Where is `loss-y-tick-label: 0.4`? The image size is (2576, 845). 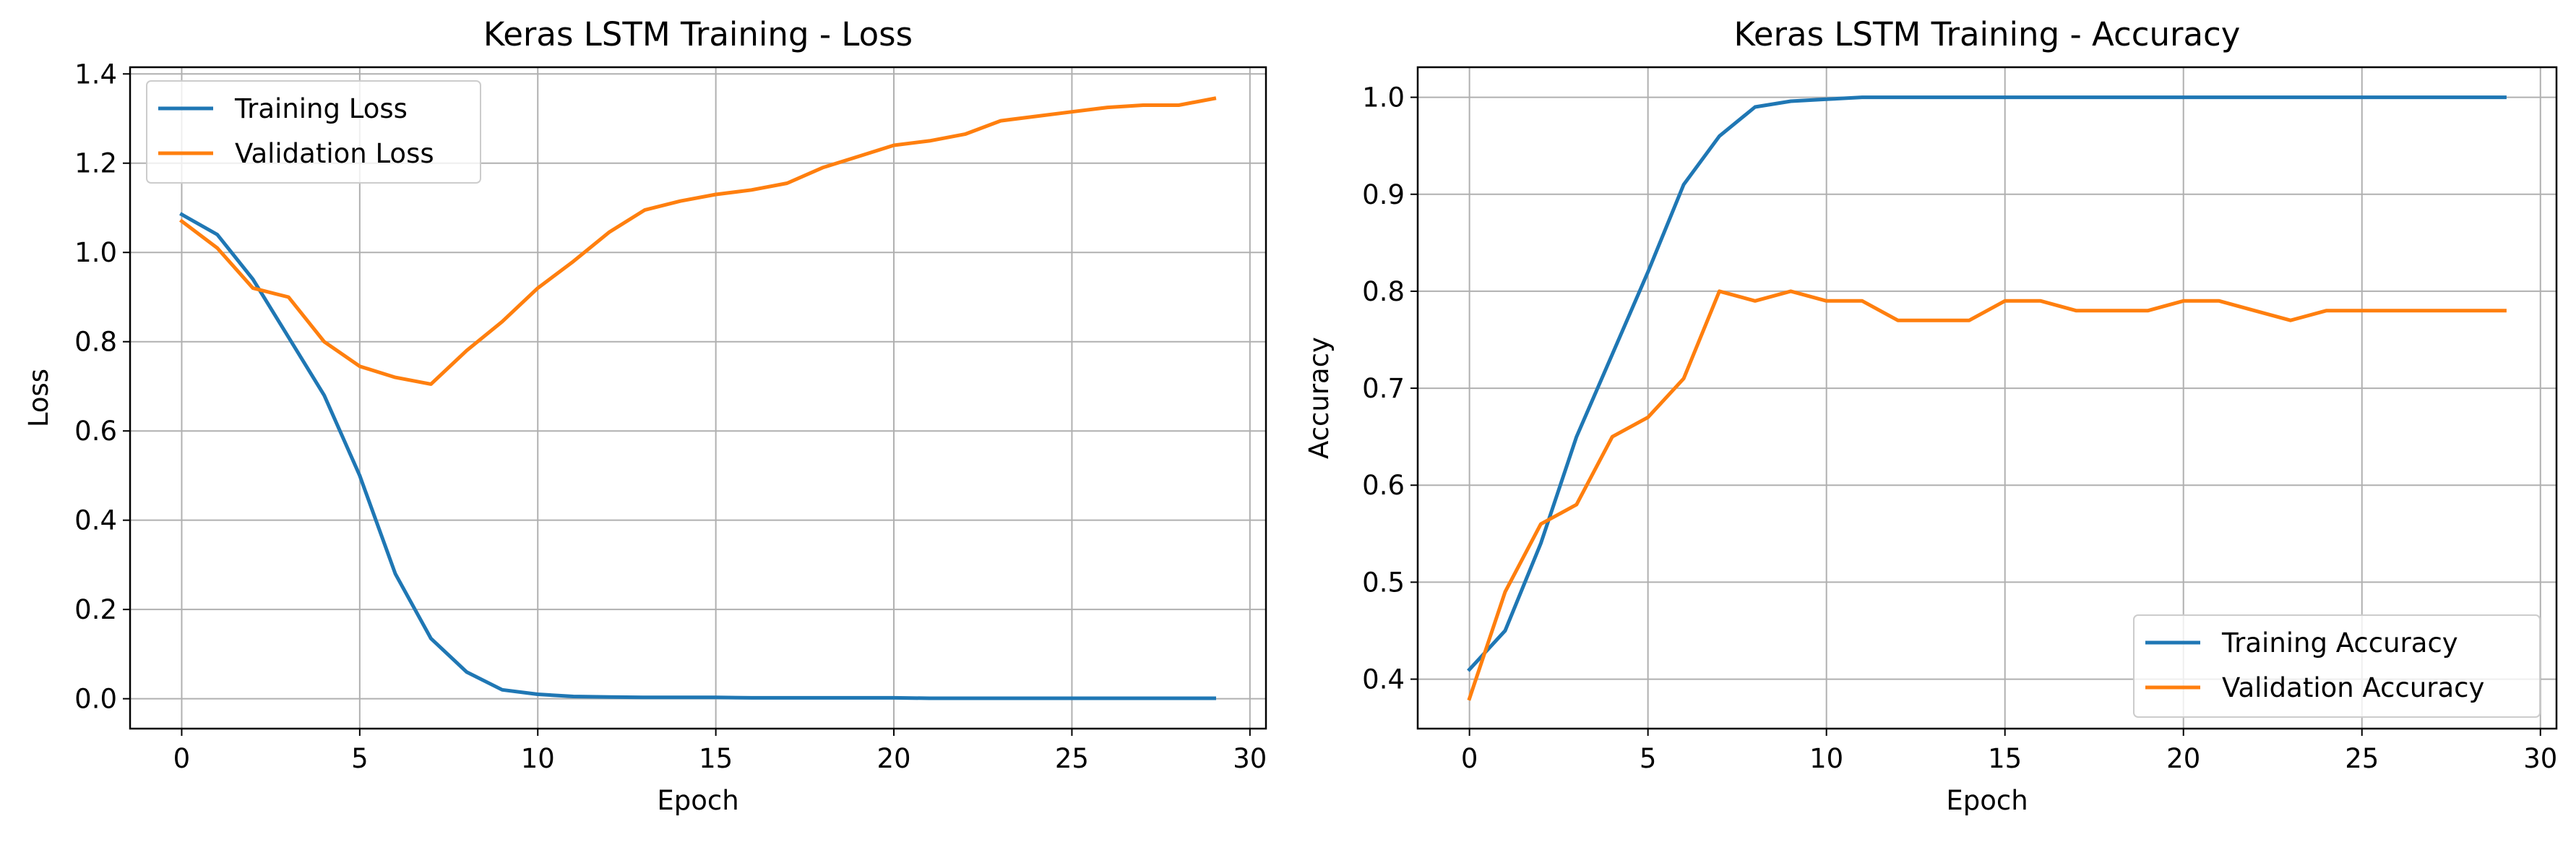
loss-y-tick-label: 0.4 is located at coordinates (95, 520).